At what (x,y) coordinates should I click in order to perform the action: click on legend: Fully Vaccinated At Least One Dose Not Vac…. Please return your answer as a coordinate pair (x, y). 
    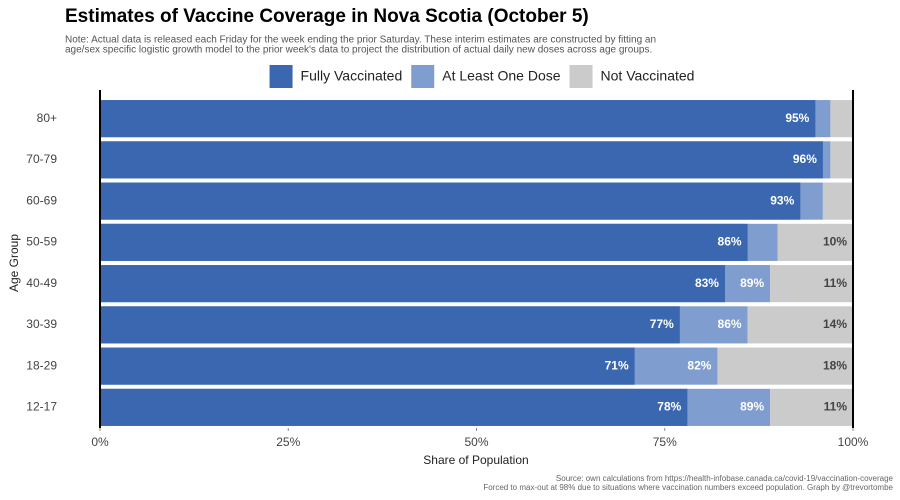
    Looking at the image, I should click on (482, 76).